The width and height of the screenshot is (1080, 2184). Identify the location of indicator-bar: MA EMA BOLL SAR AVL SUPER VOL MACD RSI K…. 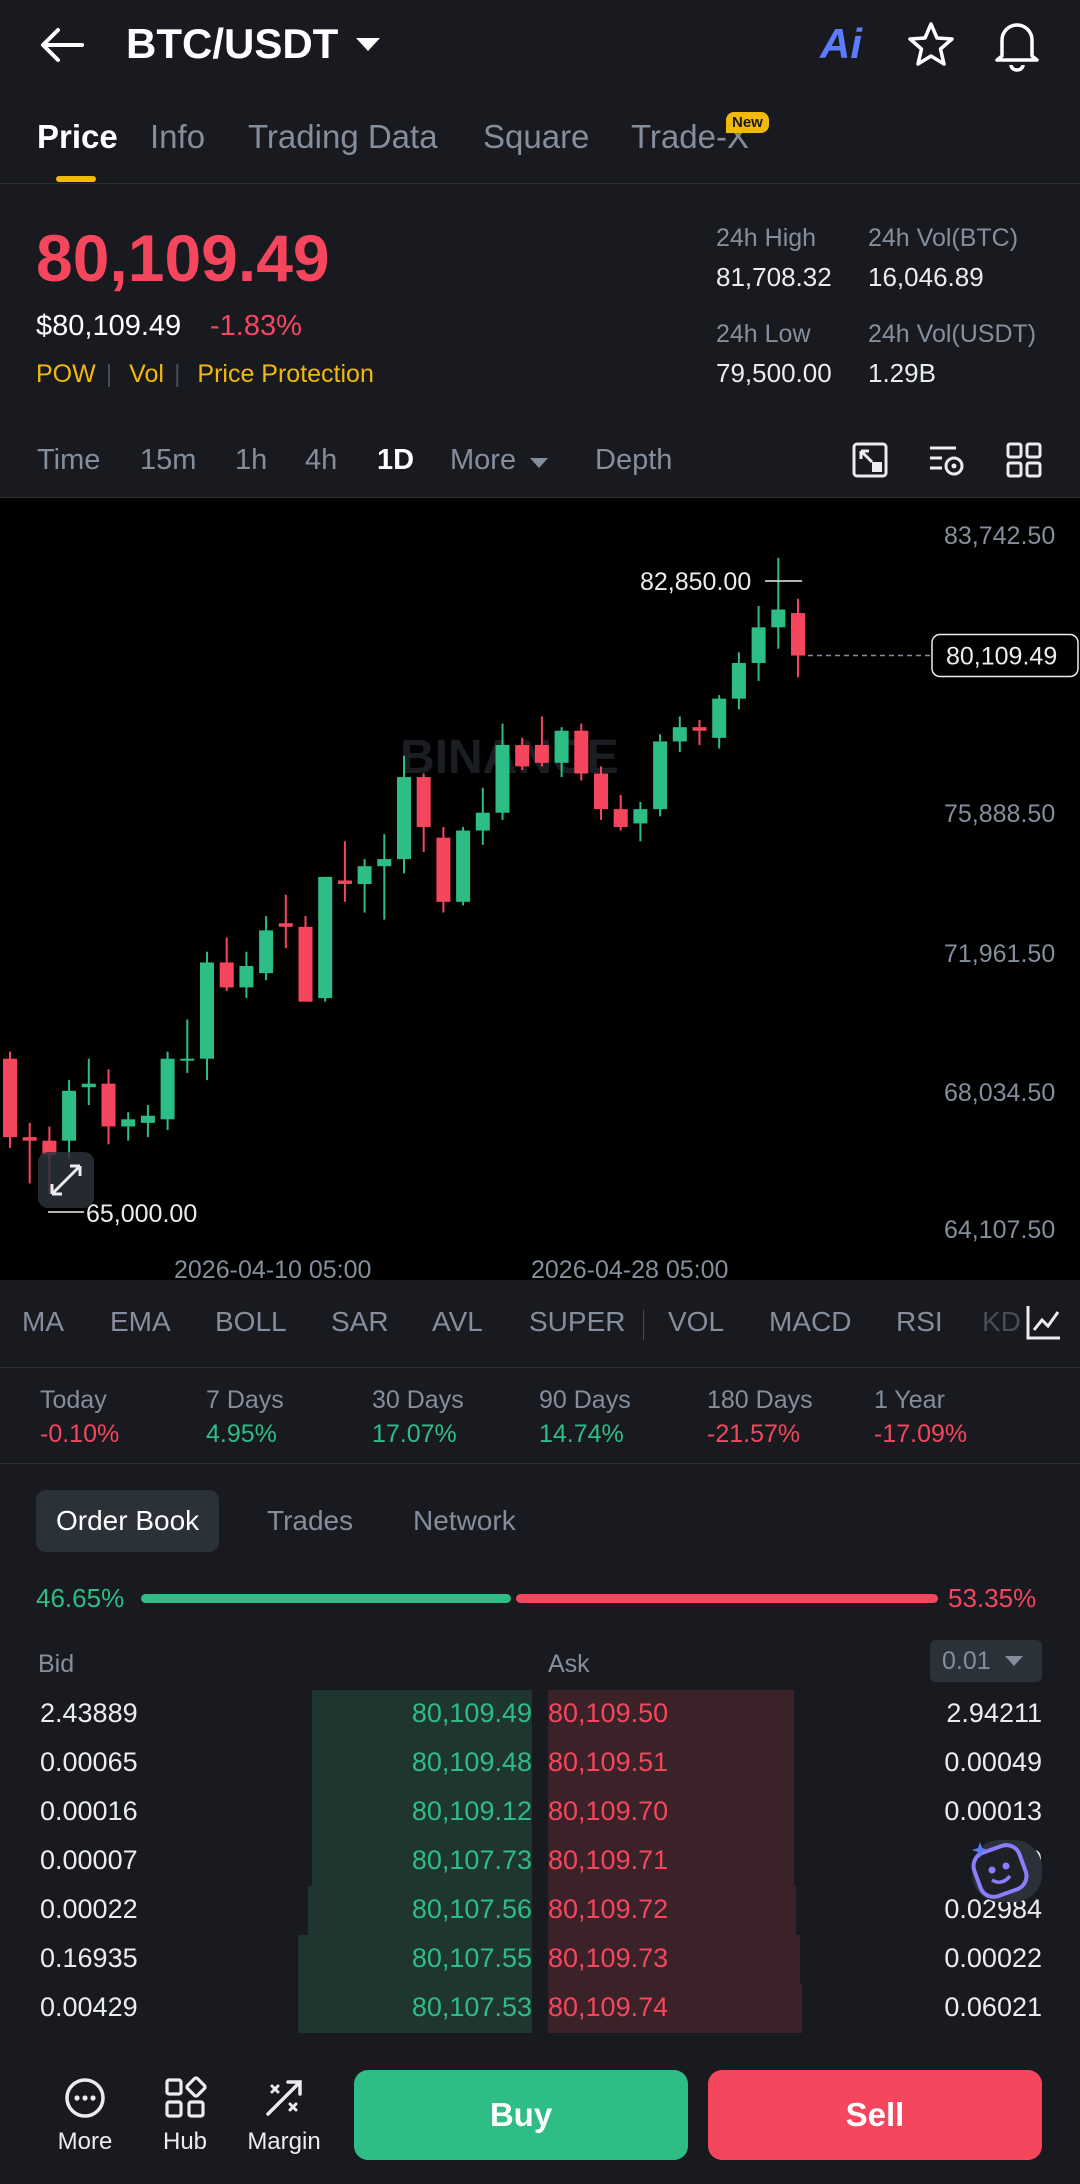
(540, 1324).